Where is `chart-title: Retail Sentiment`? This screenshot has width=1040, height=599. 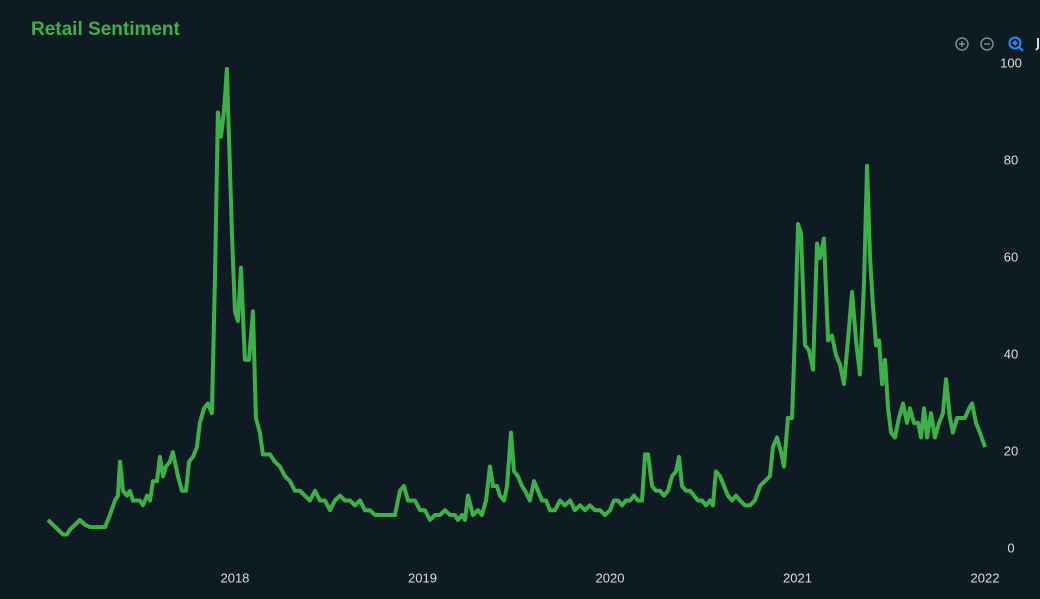
chart-title: Retail Sentiment is located at coordinates (106, 29).